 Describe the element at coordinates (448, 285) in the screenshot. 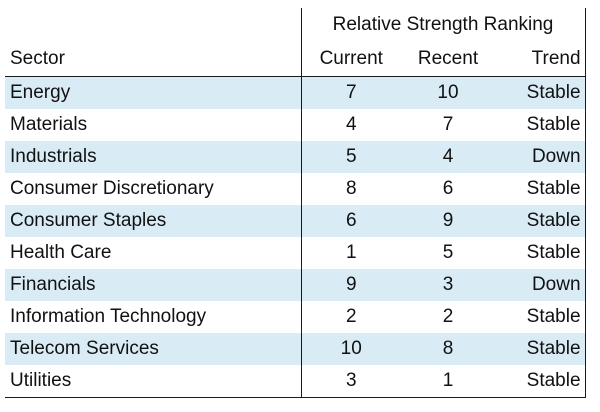

I see `recent-rank-cell: 3` at that location.